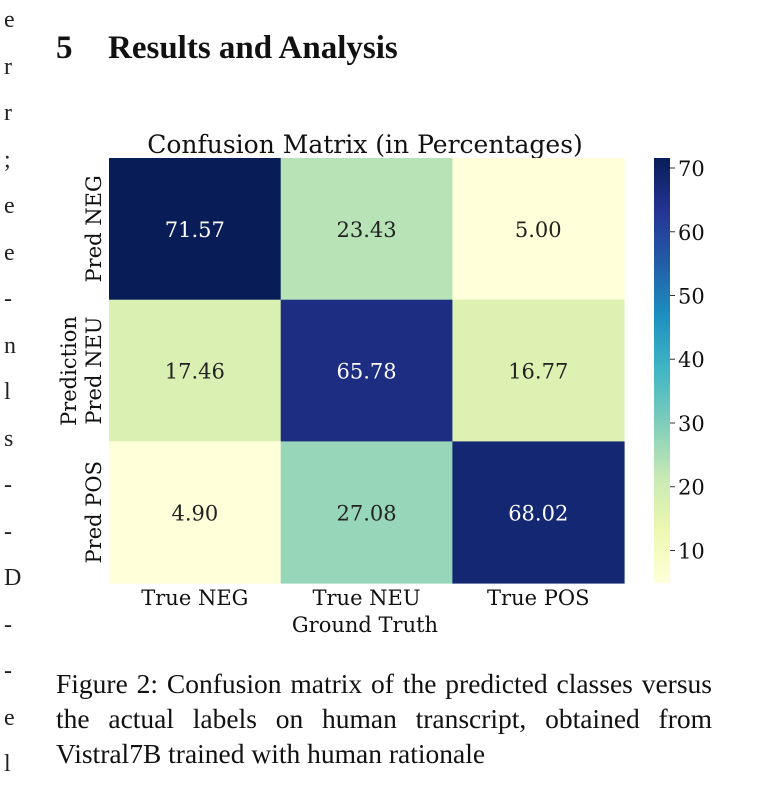 This screenshot has width=765, height=803. I want to click on section-title: Results and Analysis, so click(253, 48).